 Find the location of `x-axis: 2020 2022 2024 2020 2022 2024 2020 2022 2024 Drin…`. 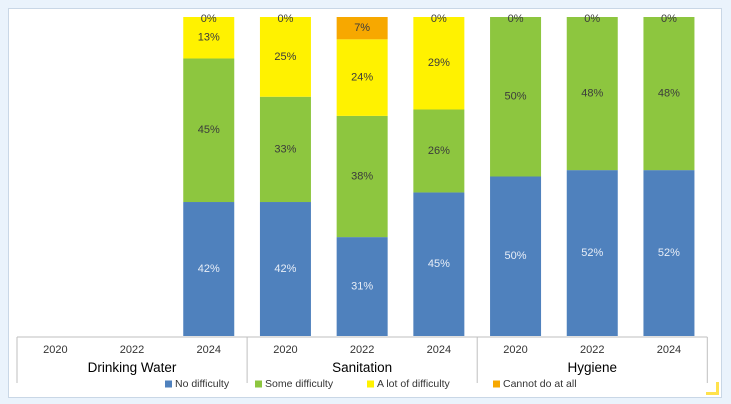

x-axis: 2020 2022 2024 2020 2022 2024 2020 2022 2024 Drin… is located at coordinates (362, 359).